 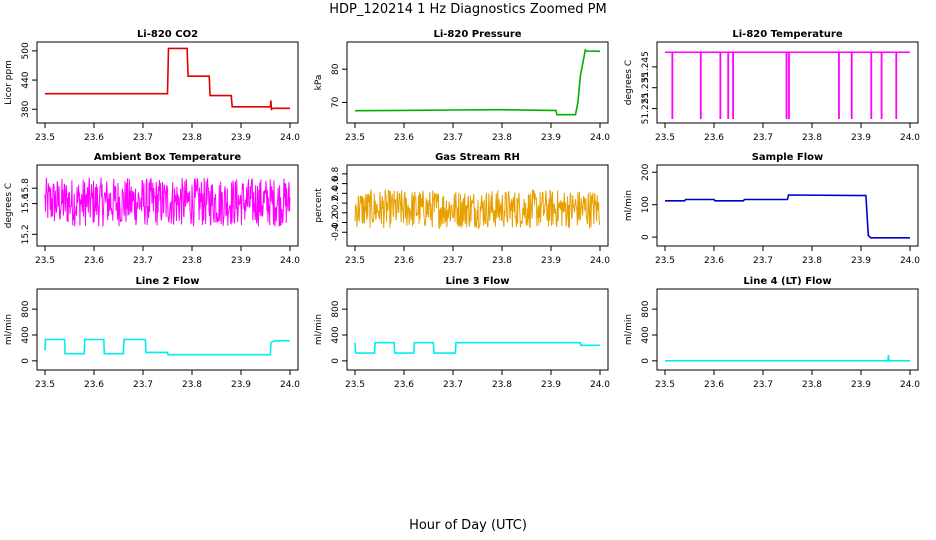 What do you see at coordinates (788, 157) in the screenshot?
I see `chart-title: Sample Flow` at bounding box center [788, 157].